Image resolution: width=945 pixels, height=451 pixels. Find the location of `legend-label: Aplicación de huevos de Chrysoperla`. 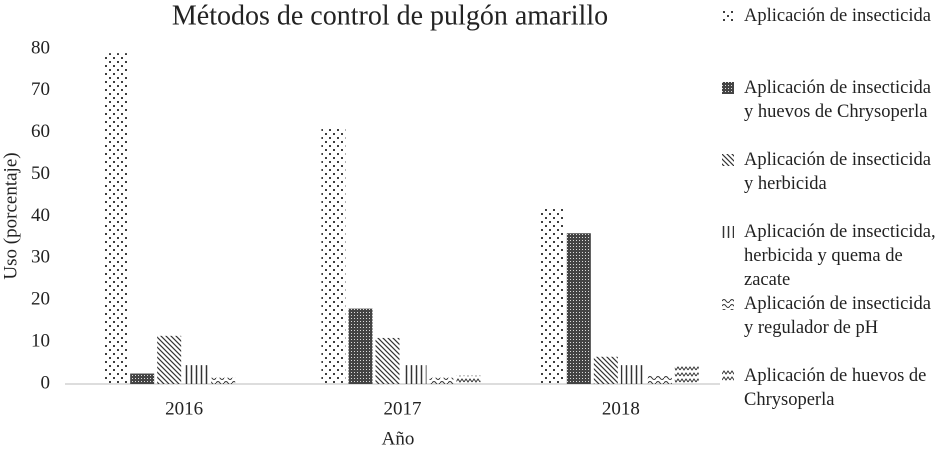

legend-label: Aplicación de huevos de Chrysoperla is located at coordinates (835, 388).